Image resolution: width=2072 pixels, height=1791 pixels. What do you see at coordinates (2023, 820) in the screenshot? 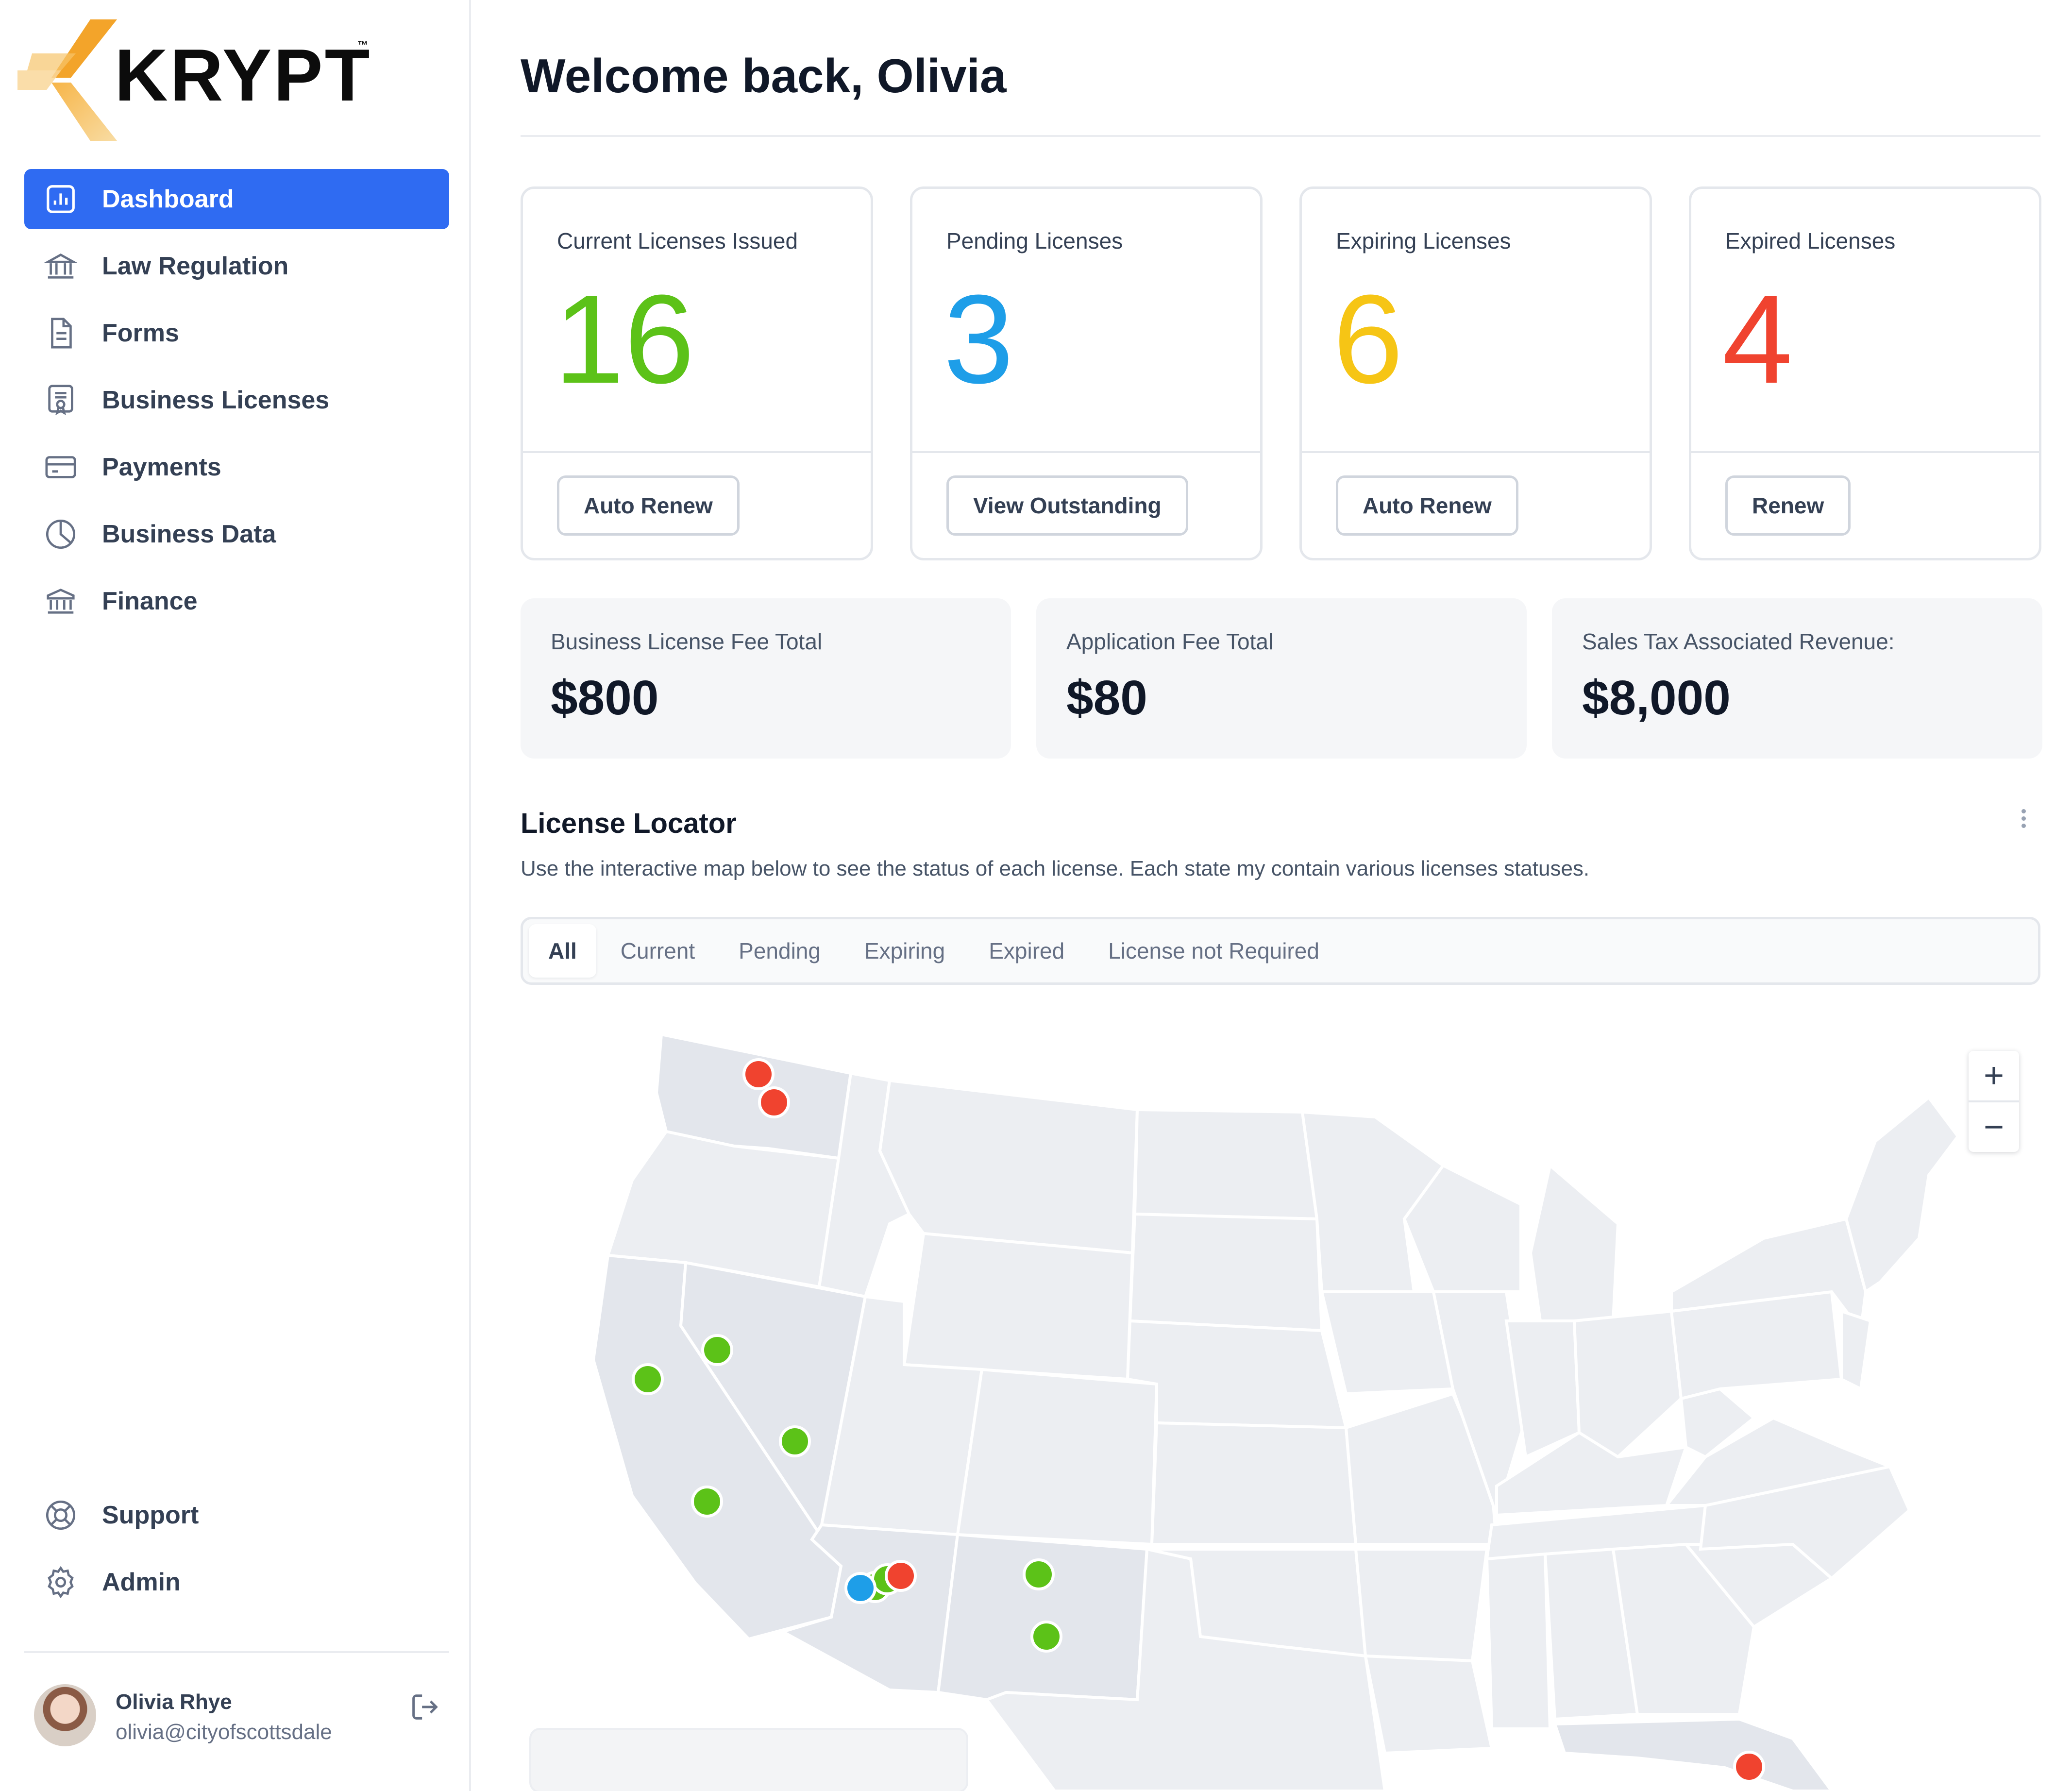
I see `more-options-icon` at bounding box center [2023, 820].